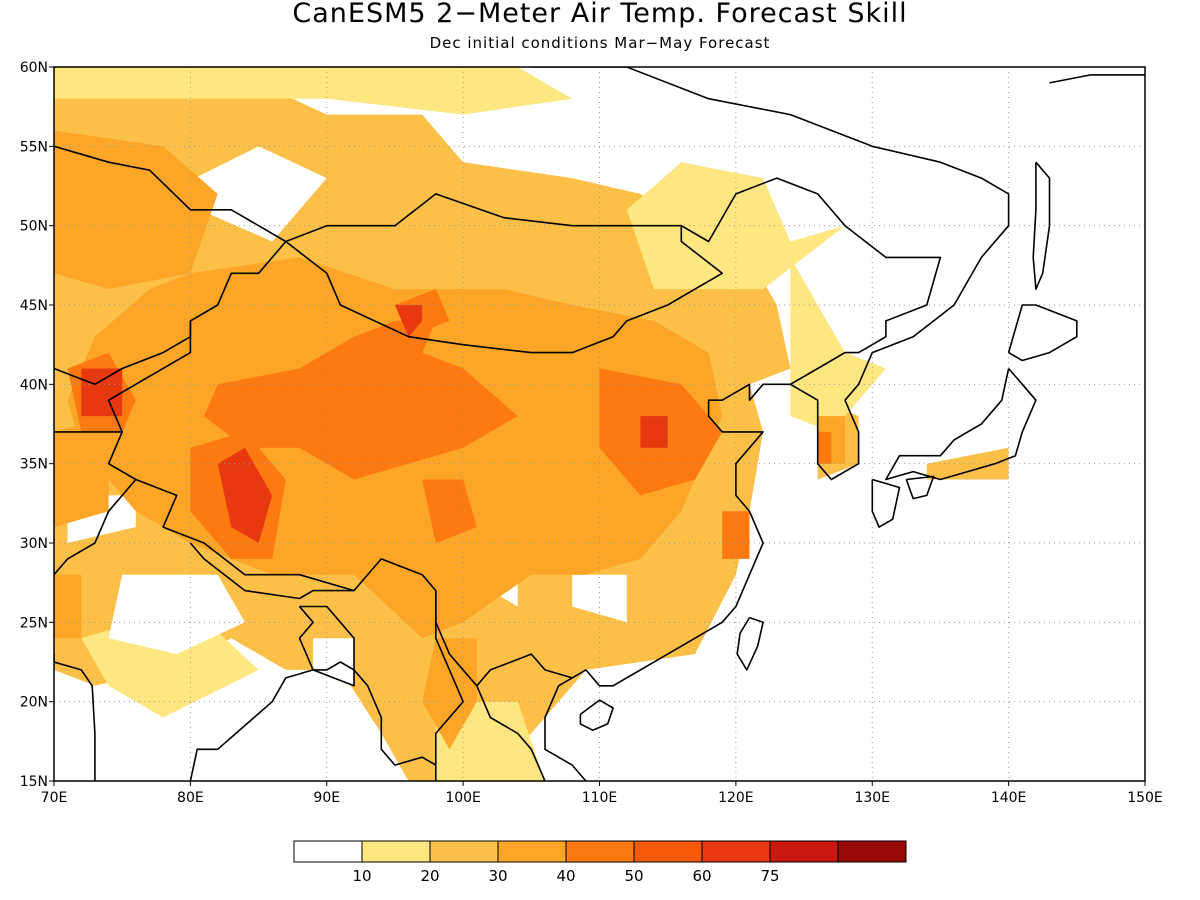 This screenshot has width=1200, height=900. I want to click on colorbar: 10 20 30 40 50 60 75, so click(600, 862).